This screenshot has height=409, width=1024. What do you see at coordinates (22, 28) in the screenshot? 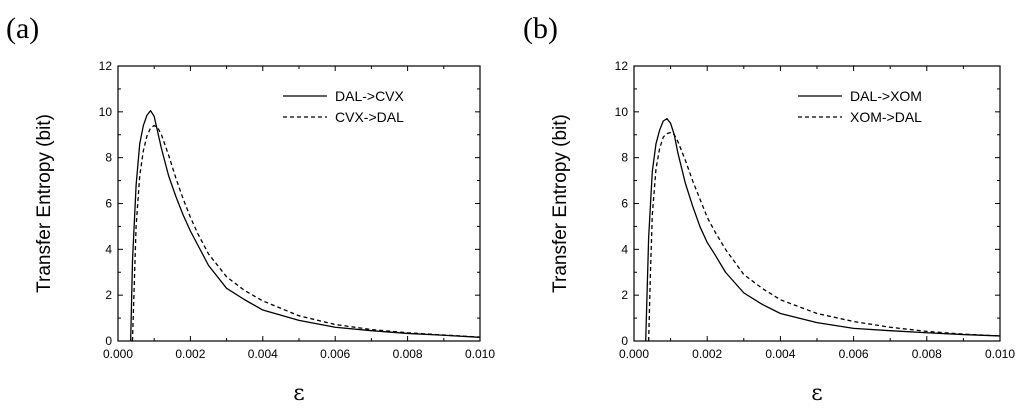
I see `panel-label: (a)` at bounding box center [22, 28].